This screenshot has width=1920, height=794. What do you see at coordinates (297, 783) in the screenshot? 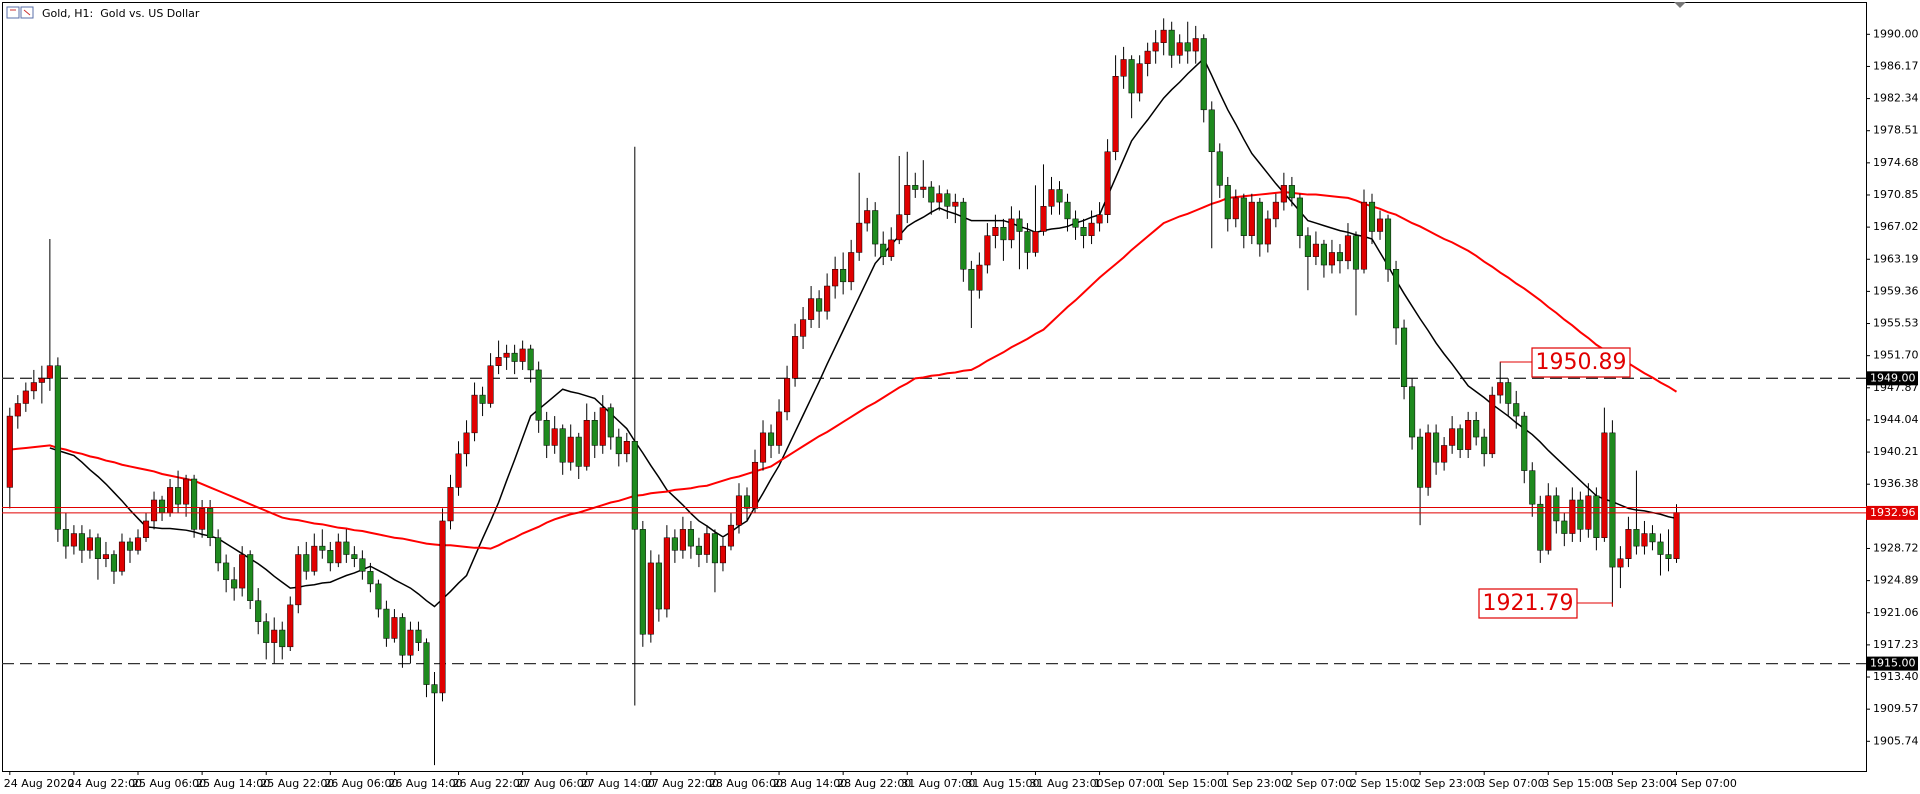
I see `x-tick-label: 25 Aug 22:00` at bounding box center [297, 783].